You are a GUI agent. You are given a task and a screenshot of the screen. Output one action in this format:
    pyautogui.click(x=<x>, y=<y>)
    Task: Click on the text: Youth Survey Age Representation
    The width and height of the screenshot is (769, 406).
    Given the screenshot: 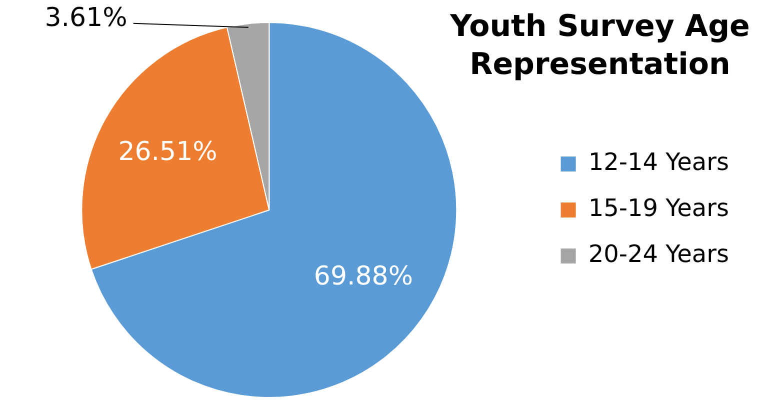 What is the action you would take?
    pyautogui.click(x=600, y=46)
    